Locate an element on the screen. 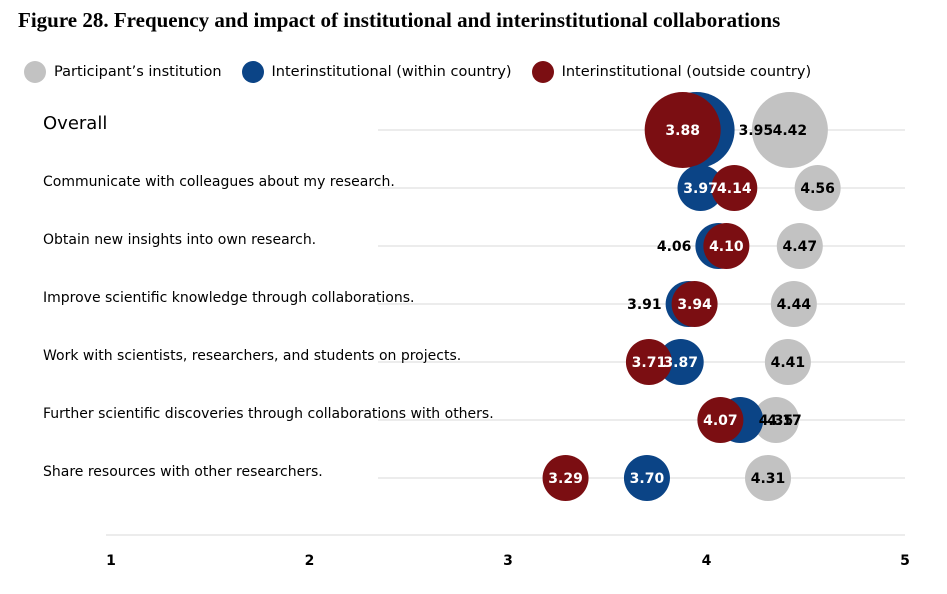  data-label-outside: 3.88 is located at coordinates (682, 131).